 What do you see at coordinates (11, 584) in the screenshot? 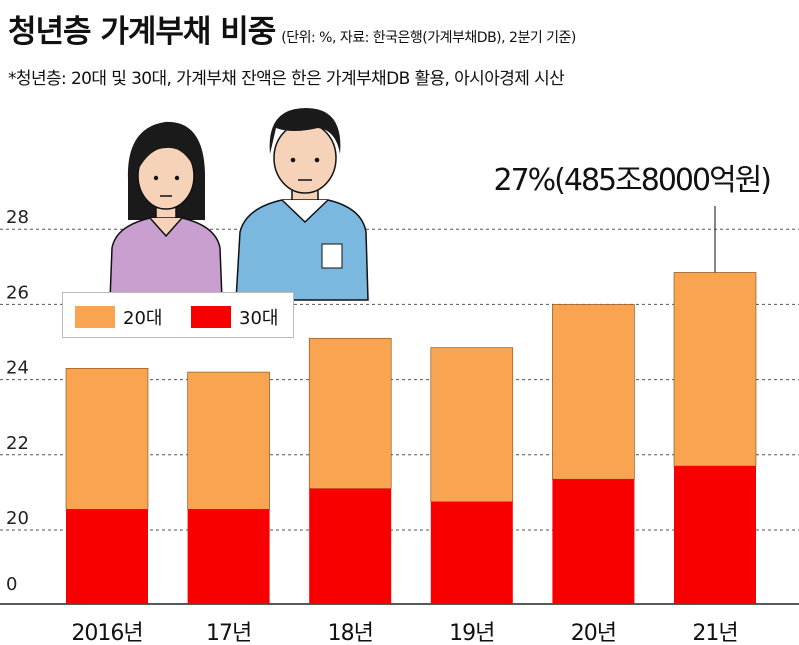
I see `y-tick-label: 0` at bounding box center [11, 584].